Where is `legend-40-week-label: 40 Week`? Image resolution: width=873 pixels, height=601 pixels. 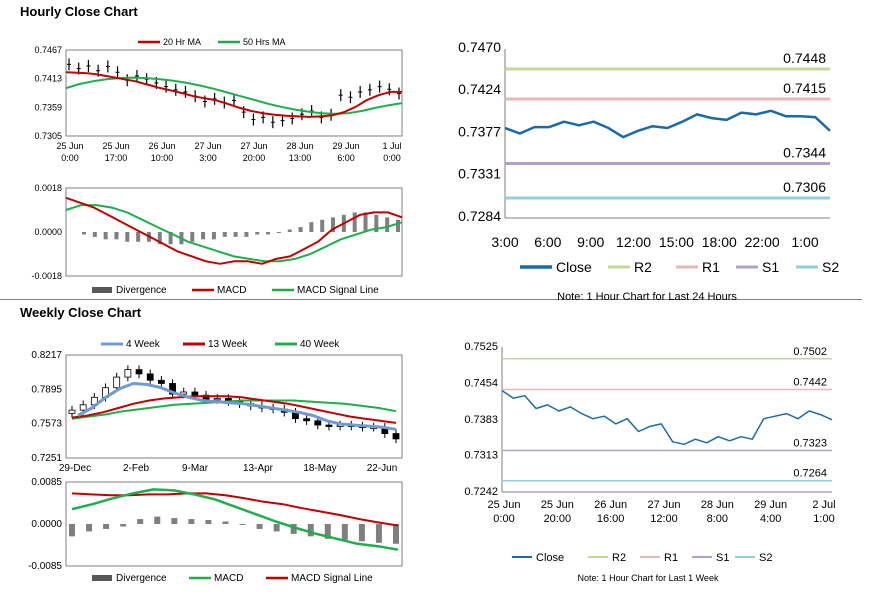
legend-40-week-label: 40 Week is located at coordinates (320, 344).